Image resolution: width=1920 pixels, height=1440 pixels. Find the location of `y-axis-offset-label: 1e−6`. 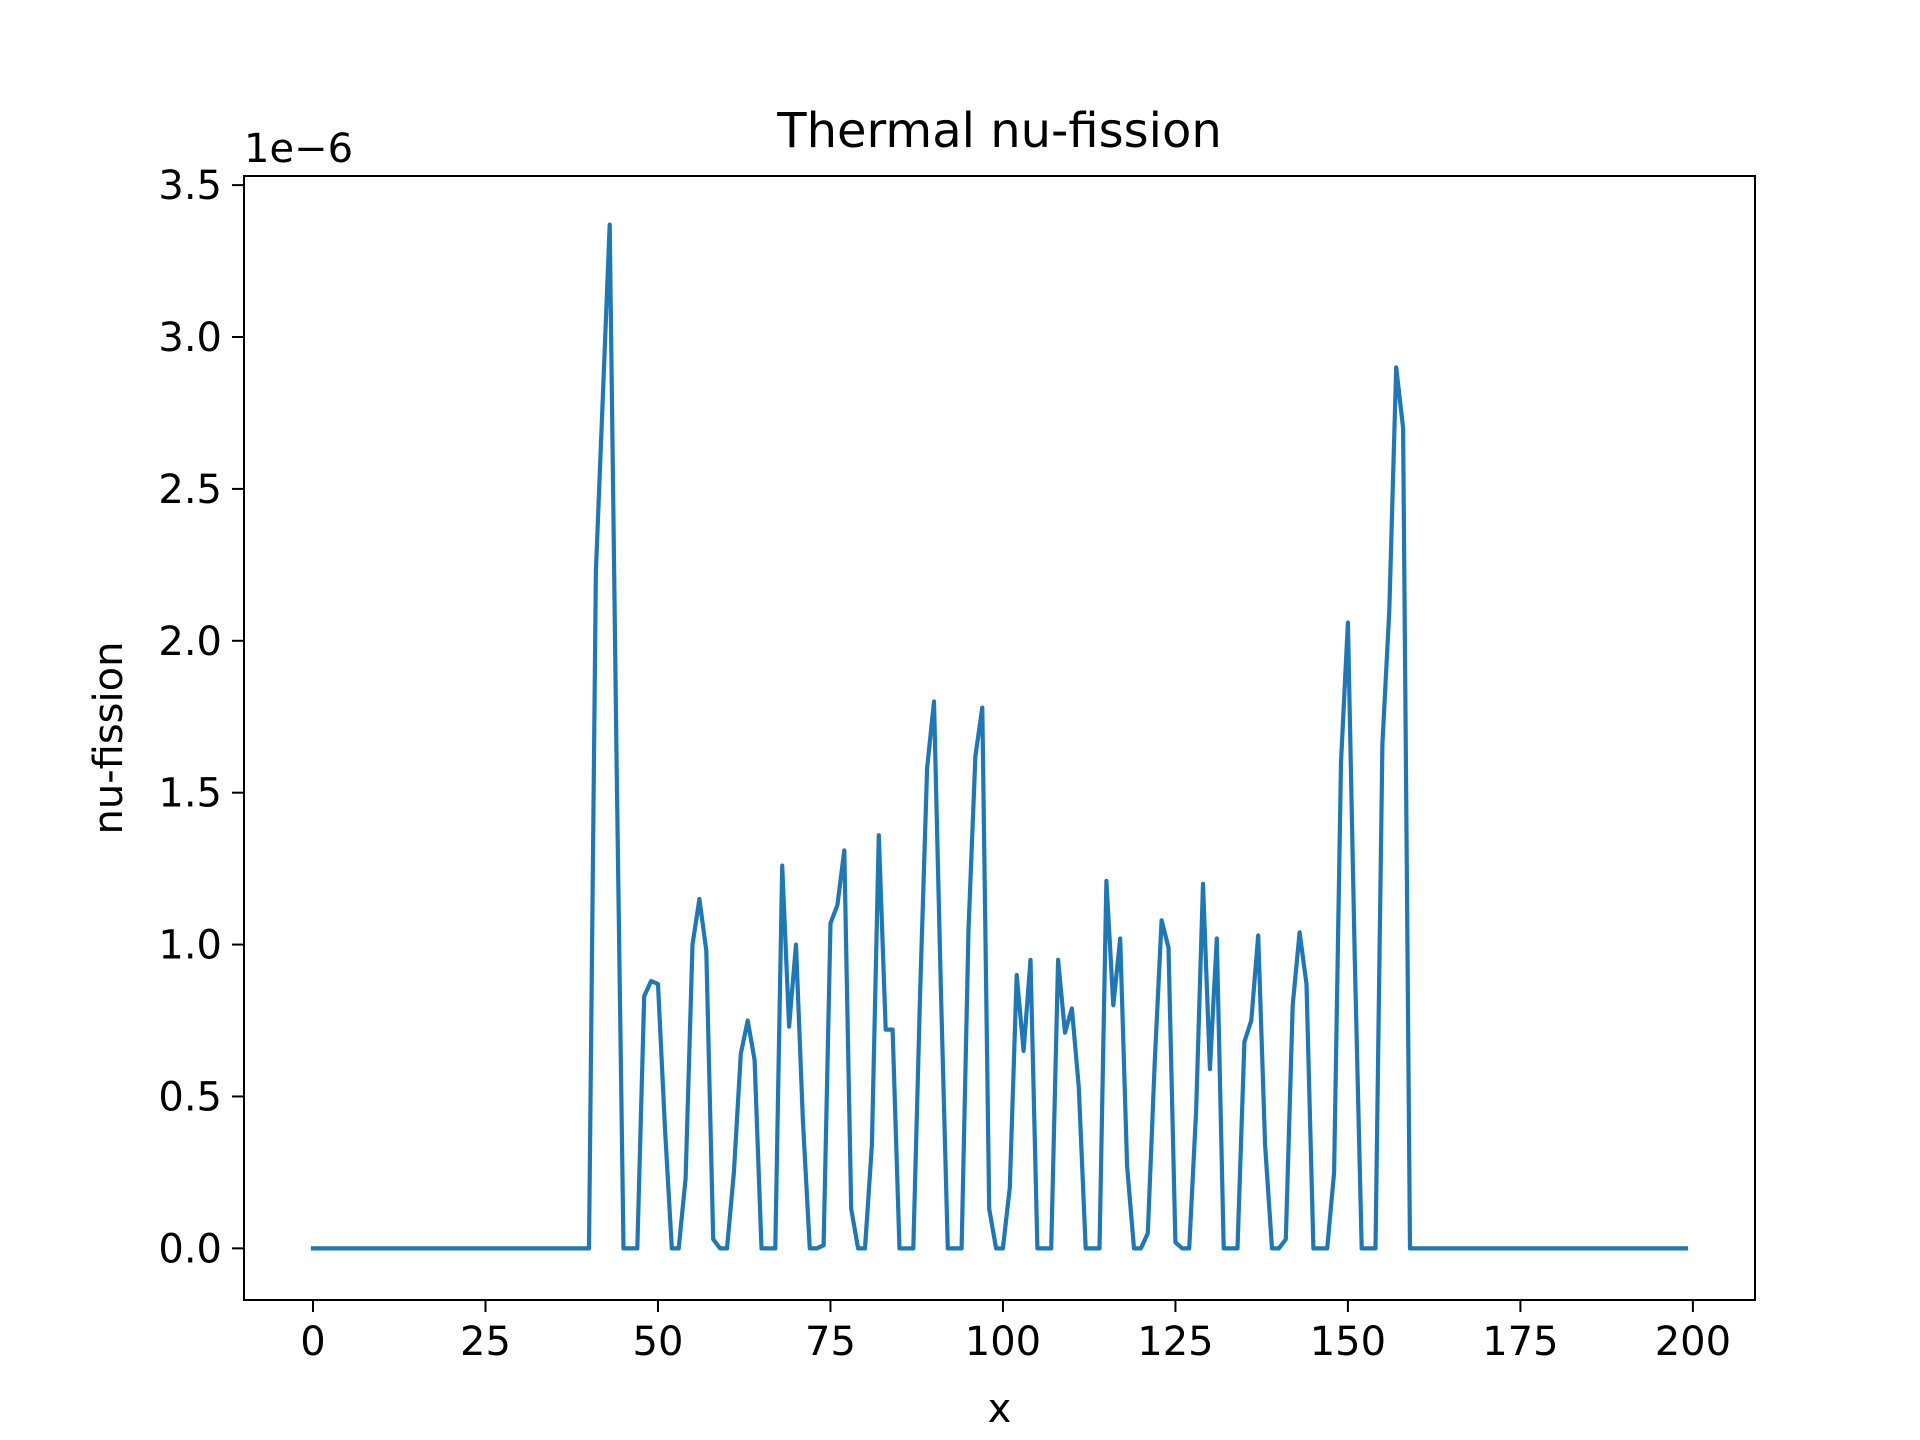

y-axis-offset-label: 1e−6 is located at coordinates (298, 149).